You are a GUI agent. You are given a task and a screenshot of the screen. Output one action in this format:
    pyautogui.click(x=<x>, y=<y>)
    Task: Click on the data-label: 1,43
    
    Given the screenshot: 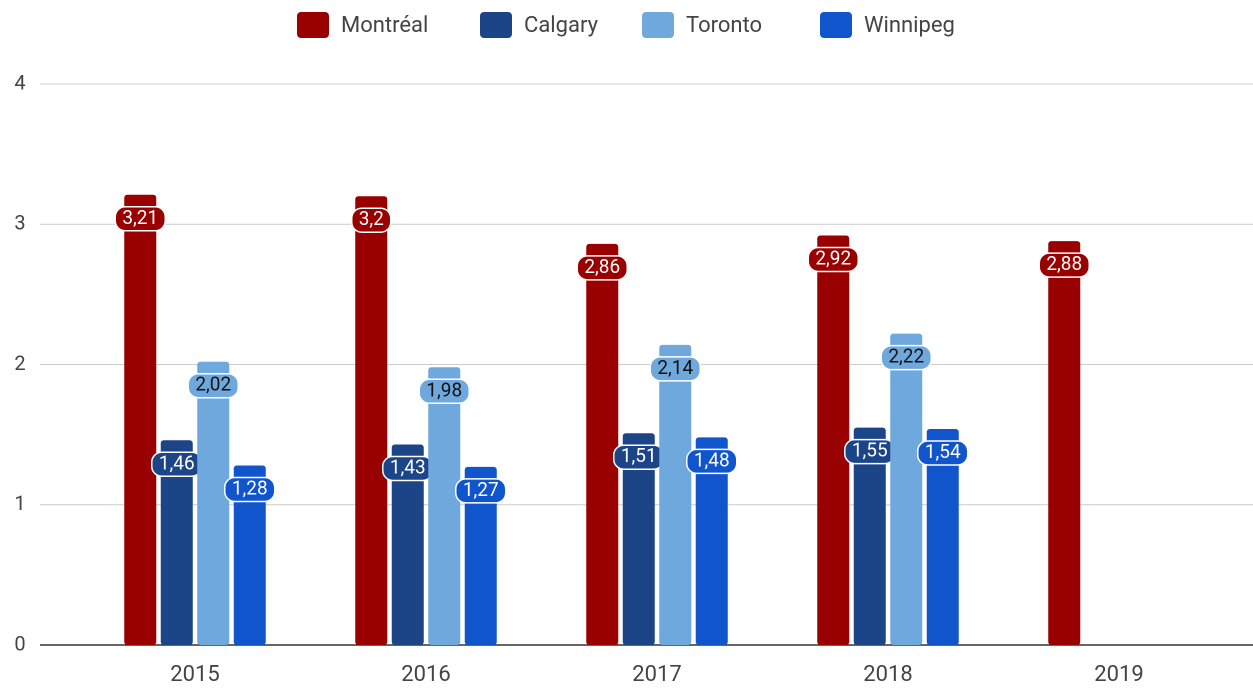 What is the action you would take?
    pyautogui.click(x=408, y=466)
    